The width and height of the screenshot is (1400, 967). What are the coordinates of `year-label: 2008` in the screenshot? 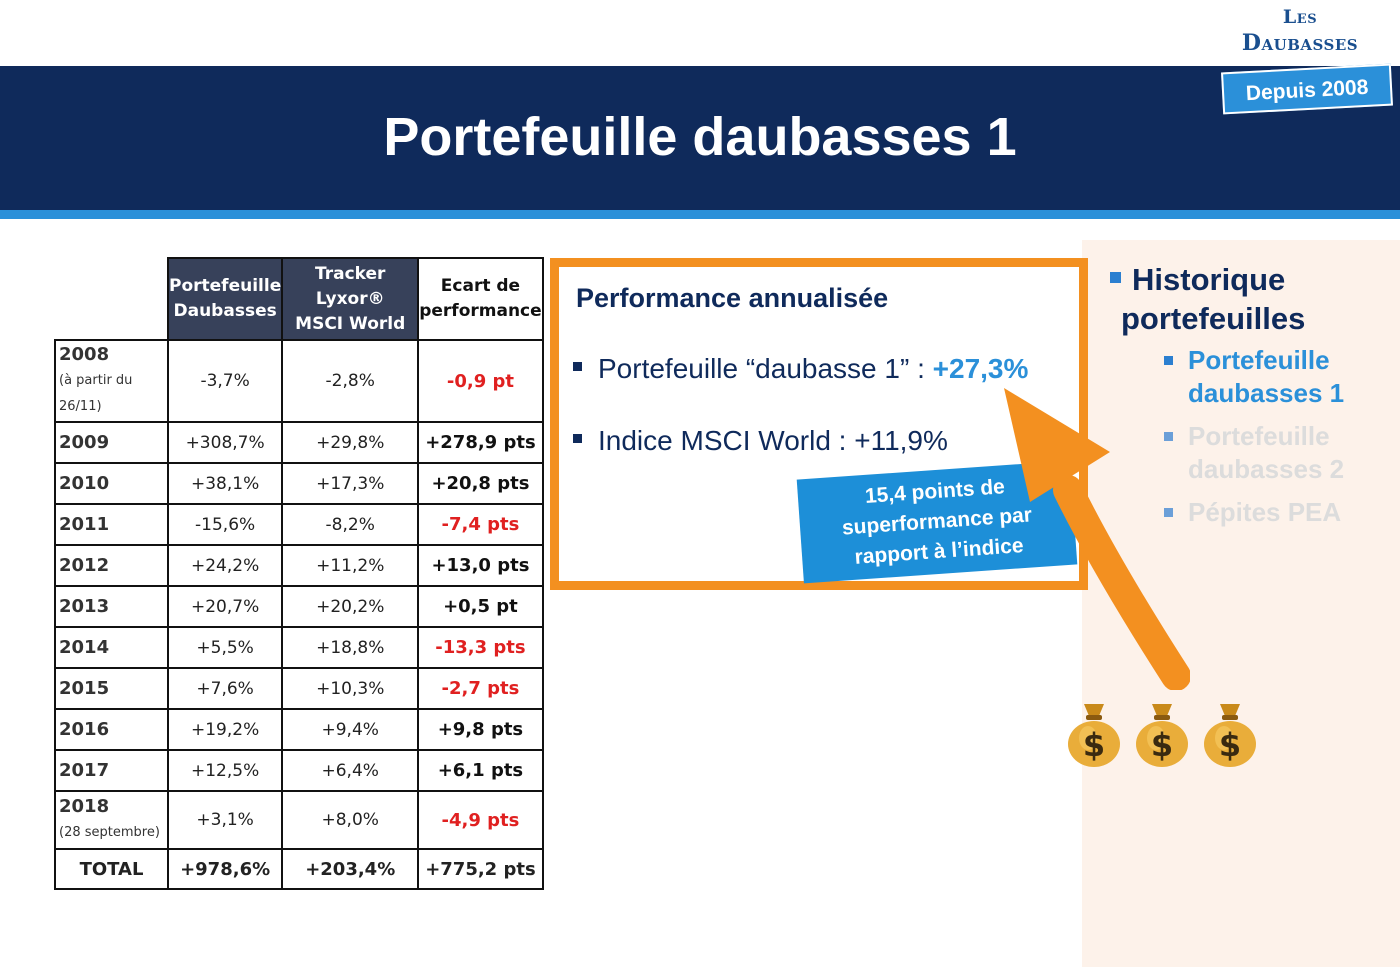 It's located at (84, 354).